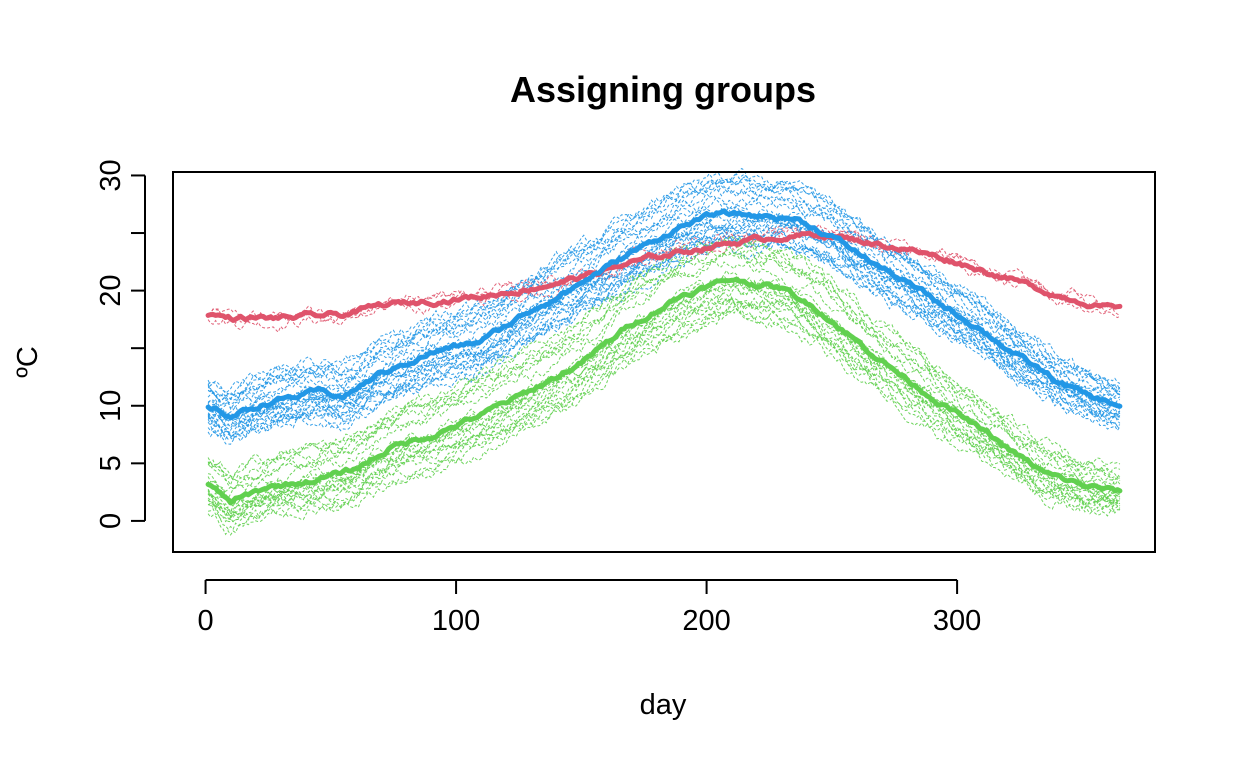 This screenshot has height=768, width=1243. What do you see at coordinates (589, 608) in the screenshot?
I see `x-axis: 0 100 200 300` at bounding box center [589, 608].